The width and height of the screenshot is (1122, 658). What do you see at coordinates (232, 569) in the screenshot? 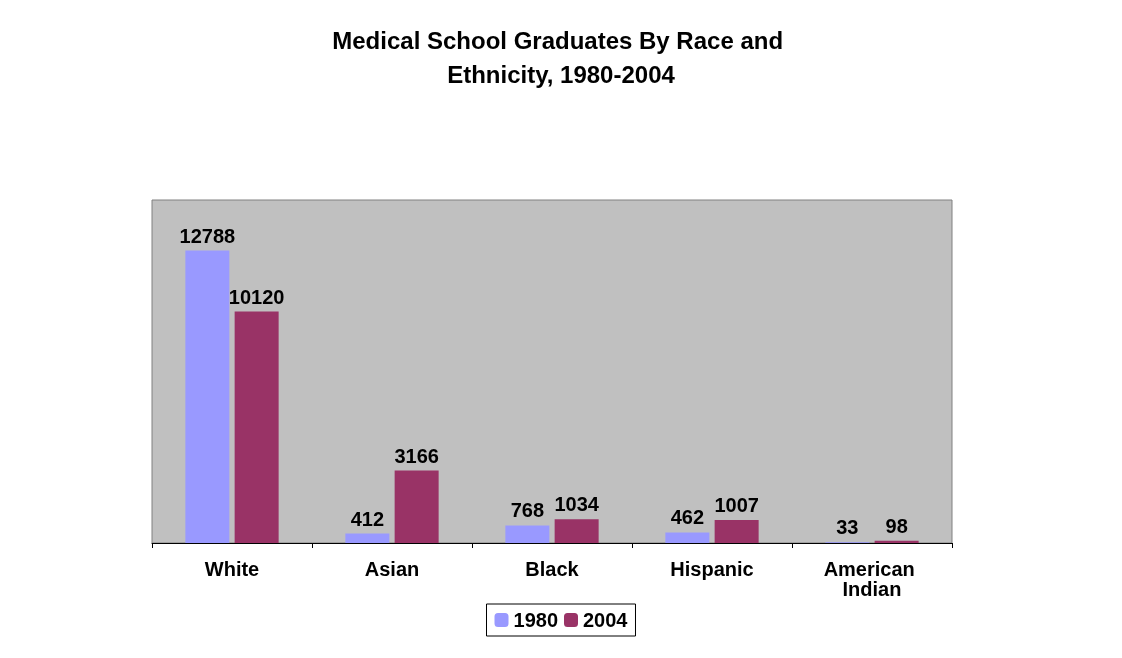
I see `x-tick-label: White` at bounding box center [232, 569].